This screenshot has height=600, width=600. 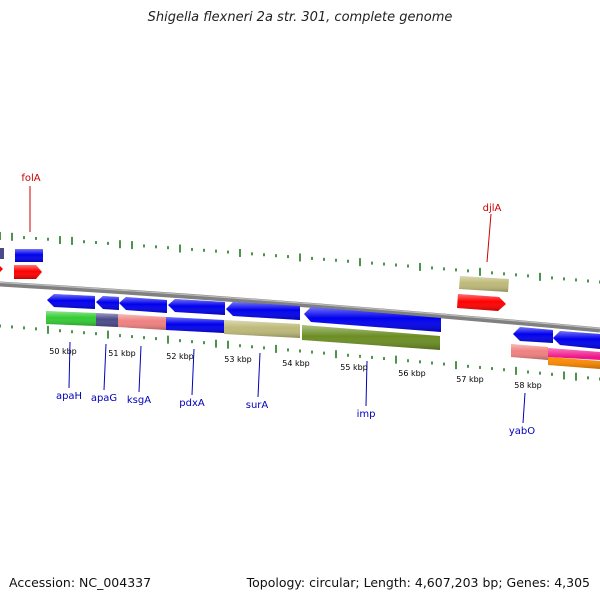 What do you see at coordinates (296, 363) in the screenshot?
I see `scale-label: 54 kbp` at bounding box center [296, 363].